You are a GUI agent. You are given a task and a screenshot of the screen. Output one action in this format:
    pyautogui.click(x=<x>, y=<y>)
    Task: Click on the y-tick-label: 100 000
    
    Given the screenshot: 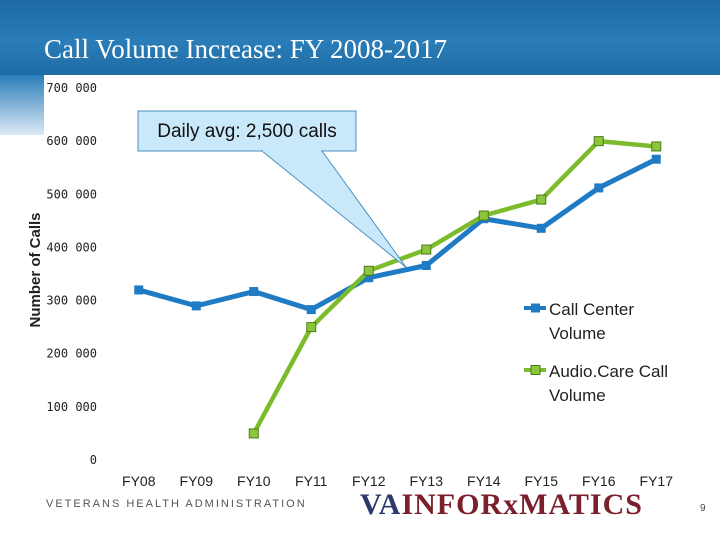 What is the action you would take?
    pyautogui.click(x=71, y=407)
    